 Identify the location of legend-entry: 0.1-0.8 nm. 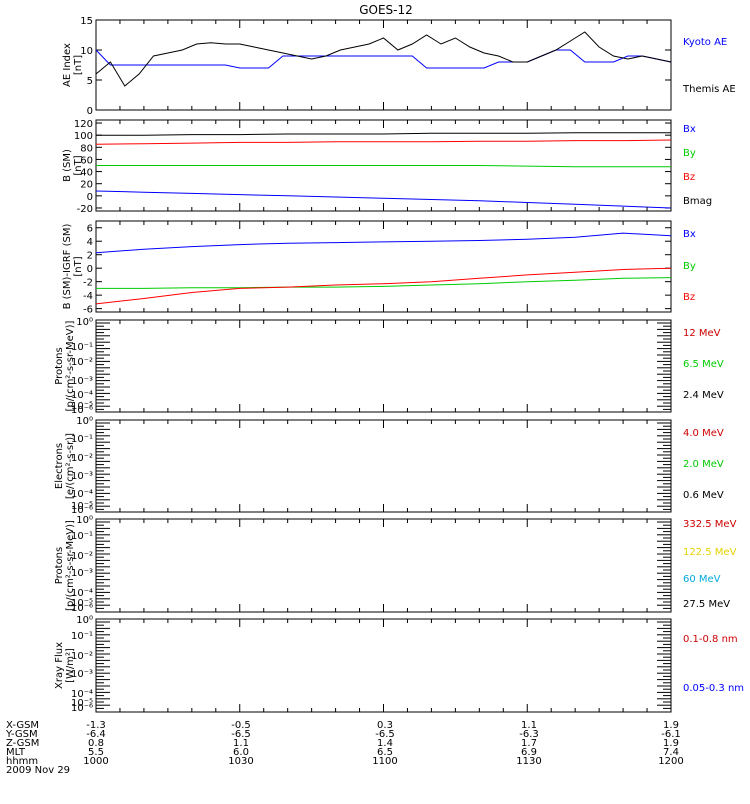
(710, 639).